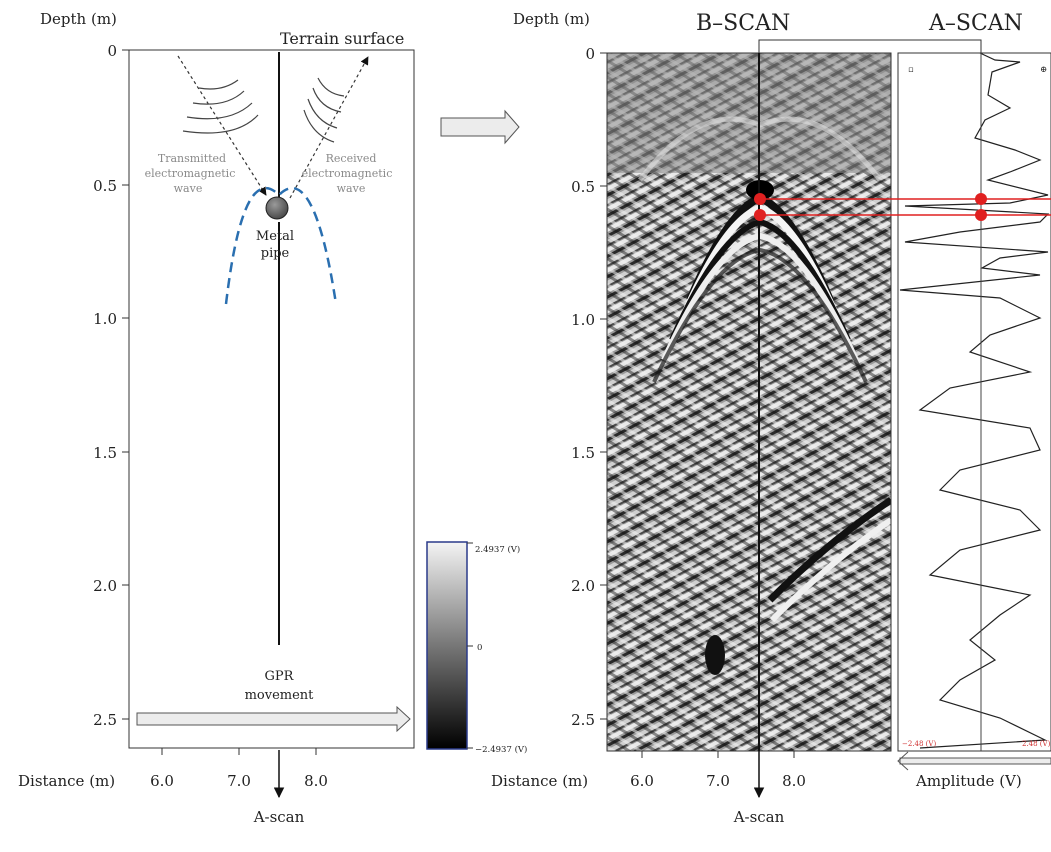  Describe the element at coordinates (66, 781) in the screenshot. I see `left-distance-label: Distance (m)` at that location.